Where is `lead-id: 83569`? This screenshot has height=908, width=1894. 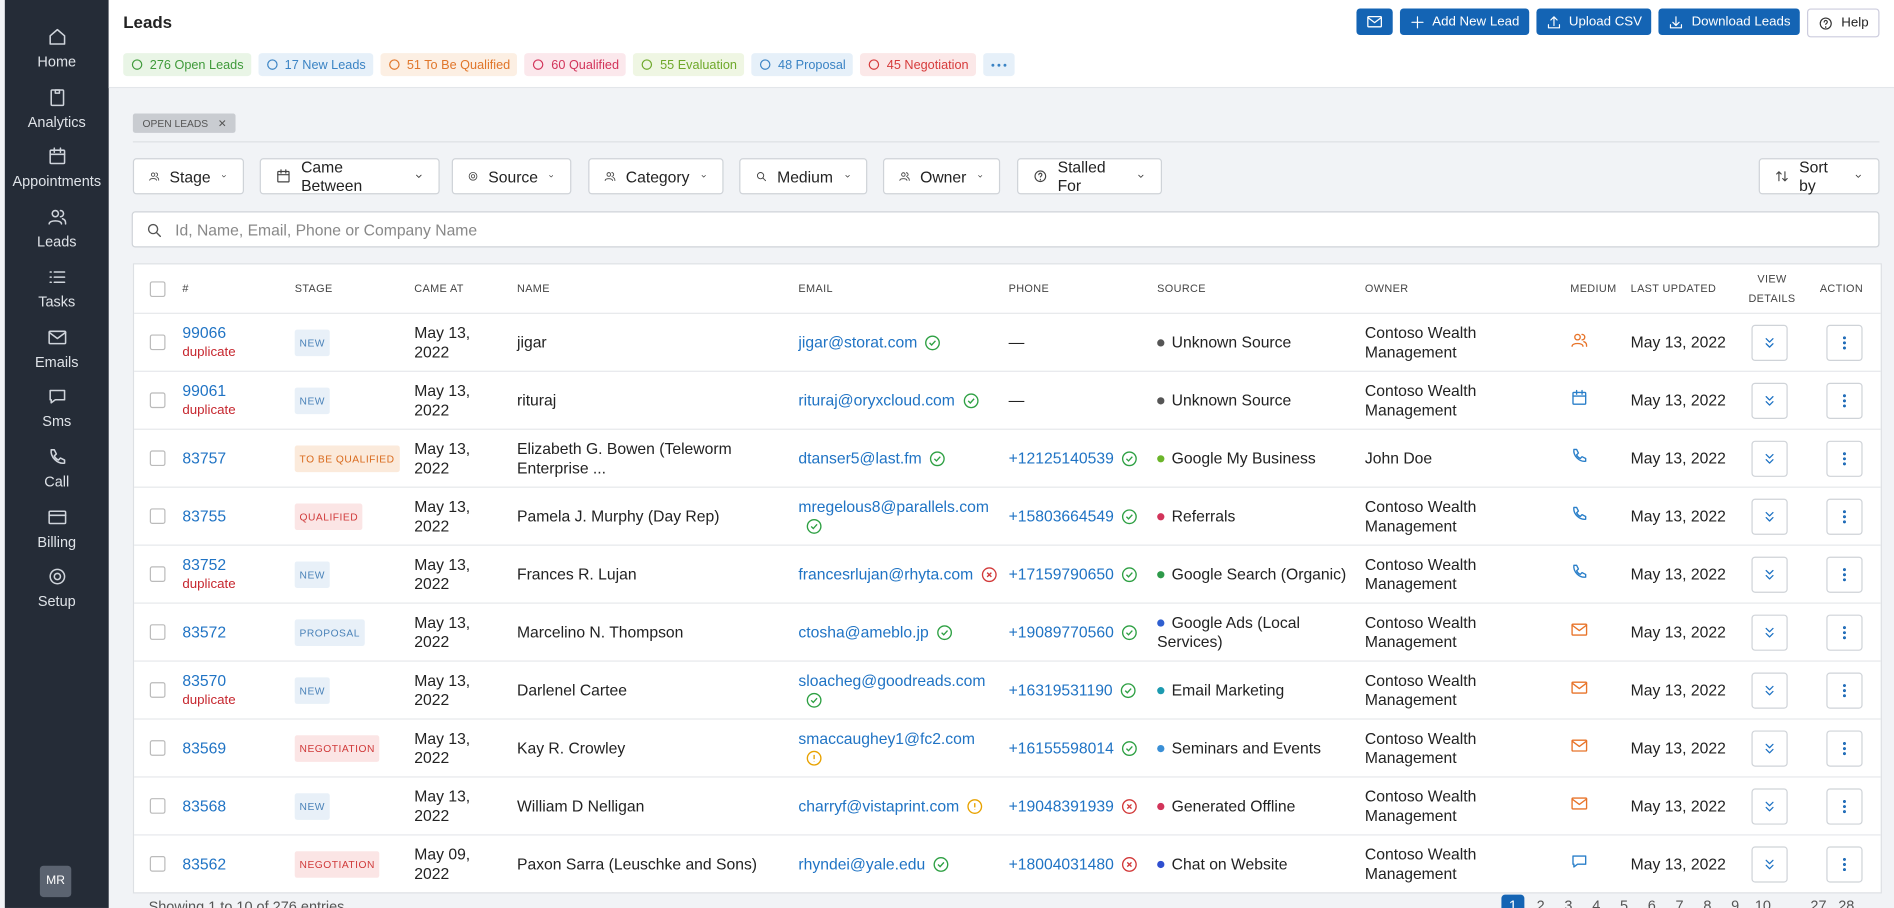
lead-id: 83569 is located at coordinates (204, 747).